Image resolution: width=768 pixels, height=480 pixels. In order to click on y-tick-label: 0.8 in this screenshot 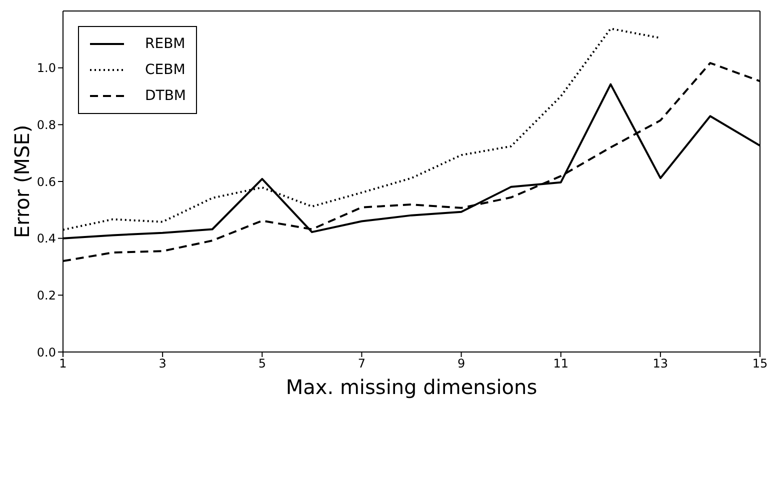, I will do `click(46, 125)`.